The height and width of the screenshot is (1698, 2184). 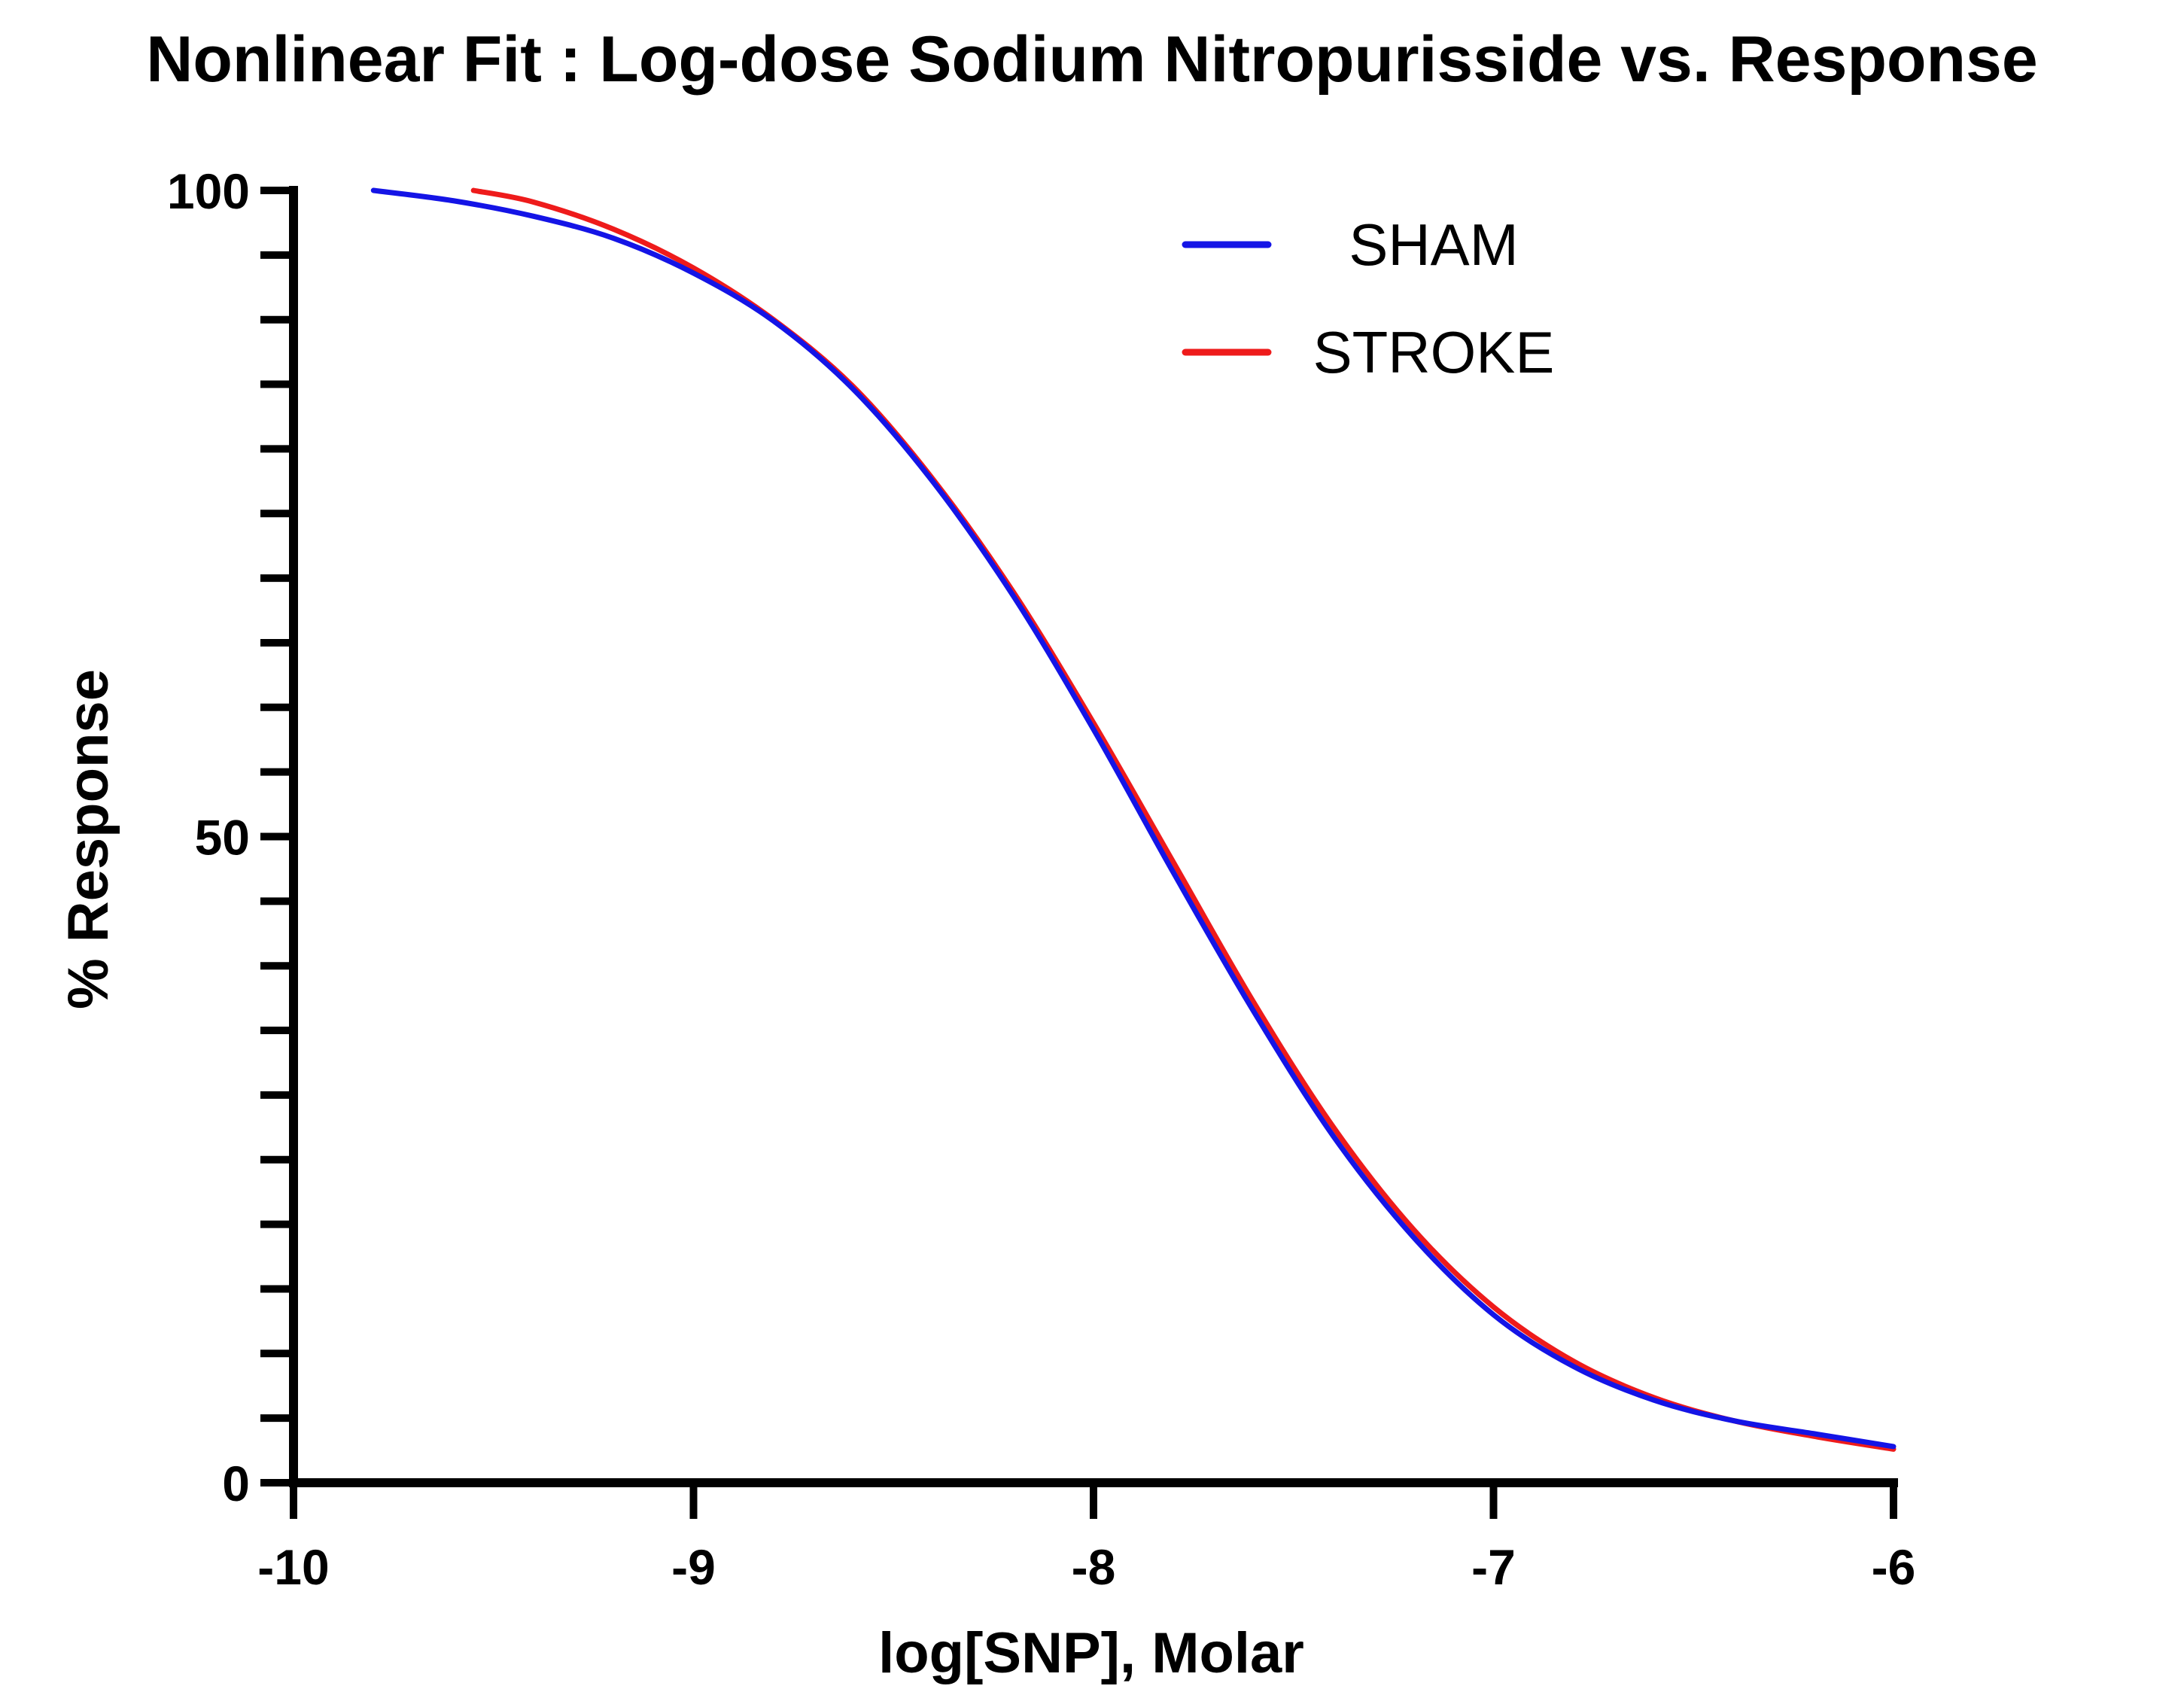 What do you see at coordinates (88, 839) in the screenshot?
I see `y-axis-label: % Response` at bounding box center [88, 839].